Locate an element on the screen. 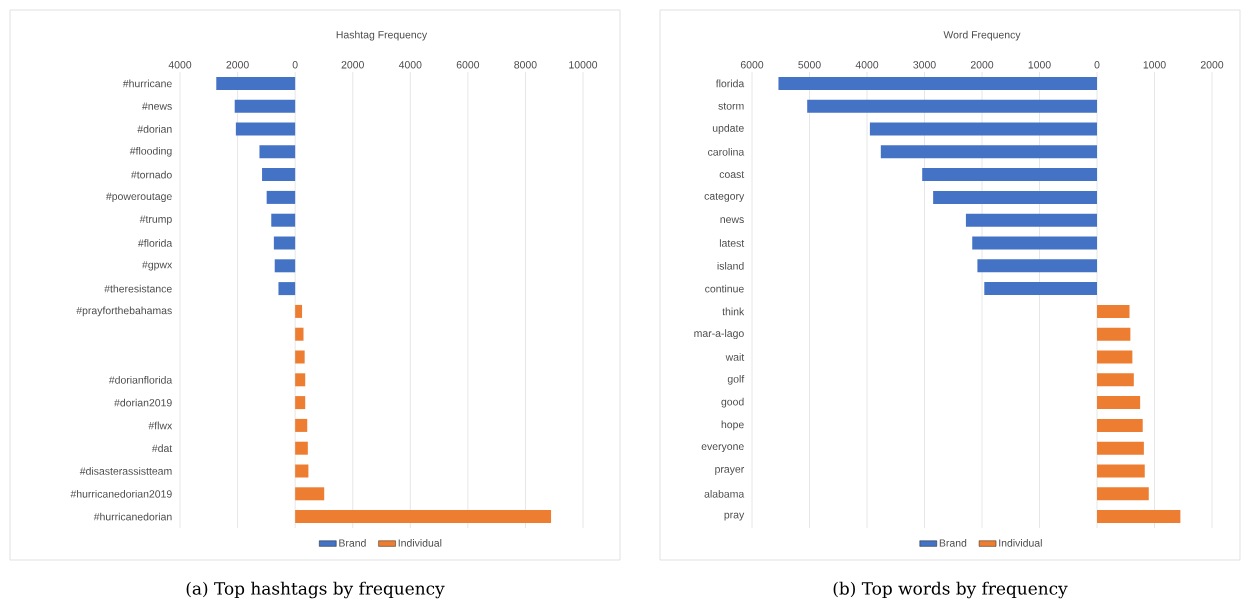  y-tick-label: coast is located at coordinates (732, 175).